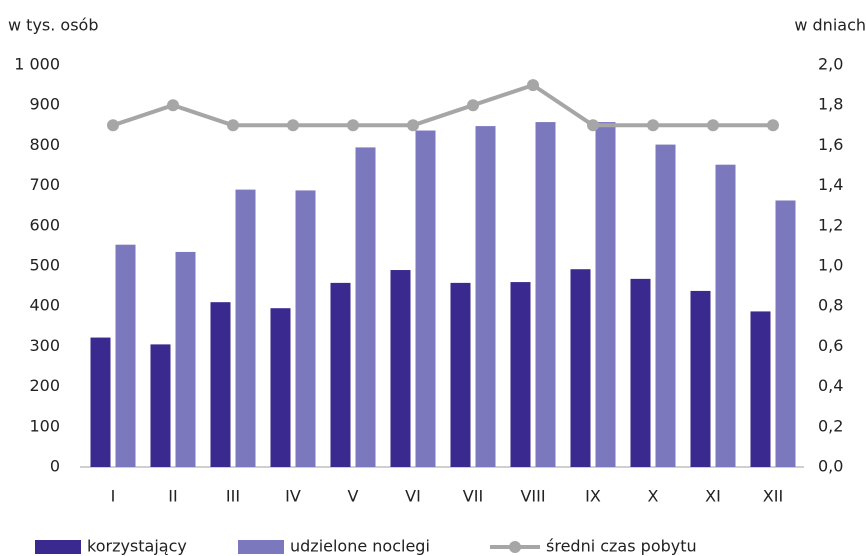  What do you see at coordinates (593, 496) in the screenshot?
I see `x-tick-label: IX` at bounding box center [593, 496].